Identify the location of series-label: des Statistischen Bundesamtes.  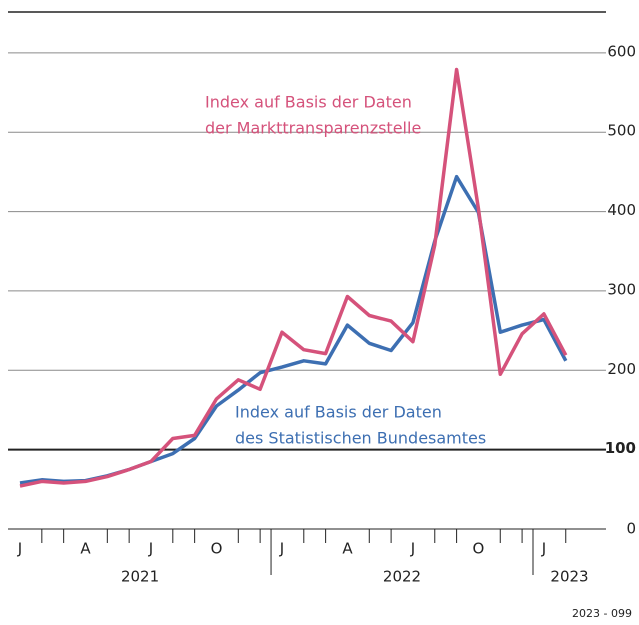
(360, 438).